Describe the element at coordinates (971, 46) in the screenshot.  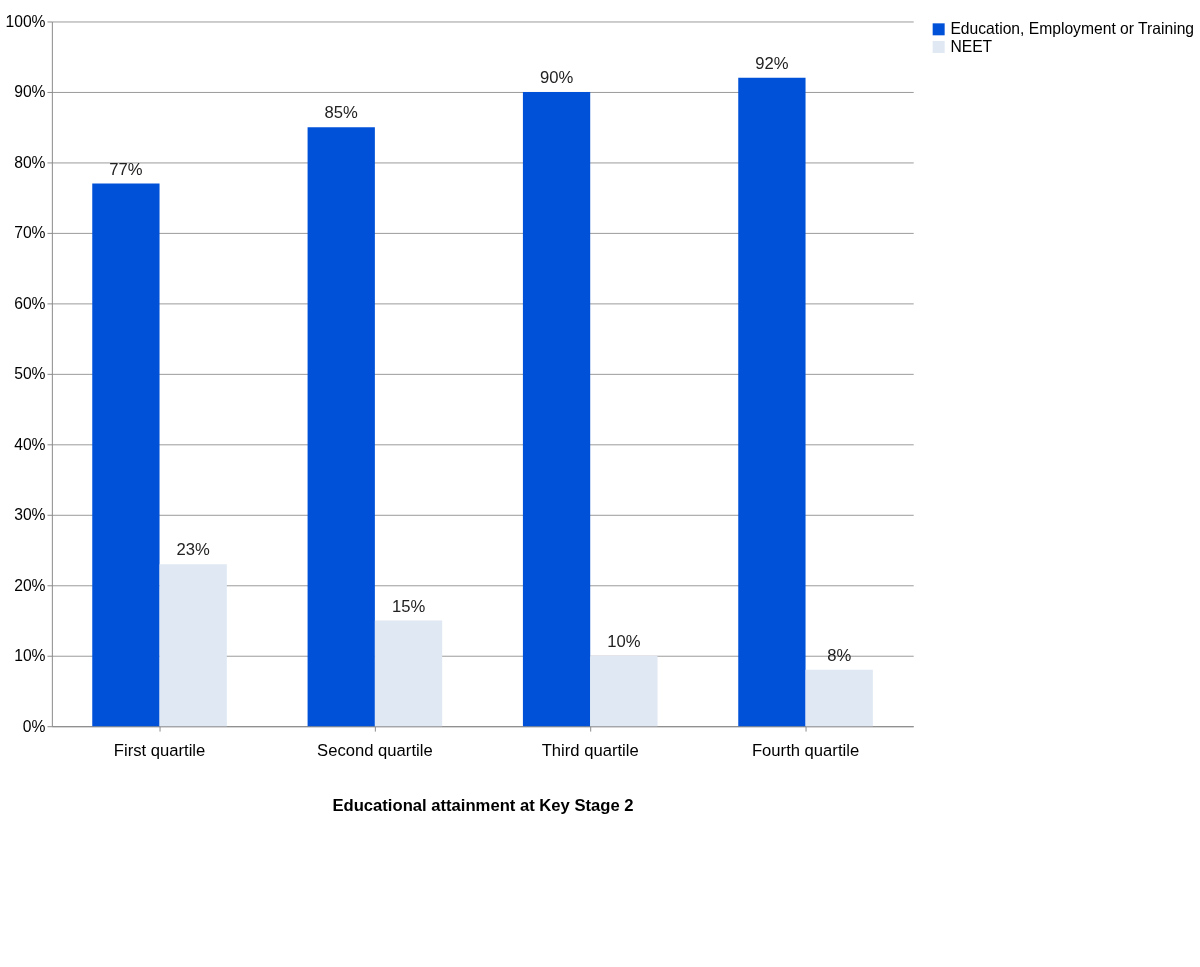
I see `legend-label: NEET` at that location.